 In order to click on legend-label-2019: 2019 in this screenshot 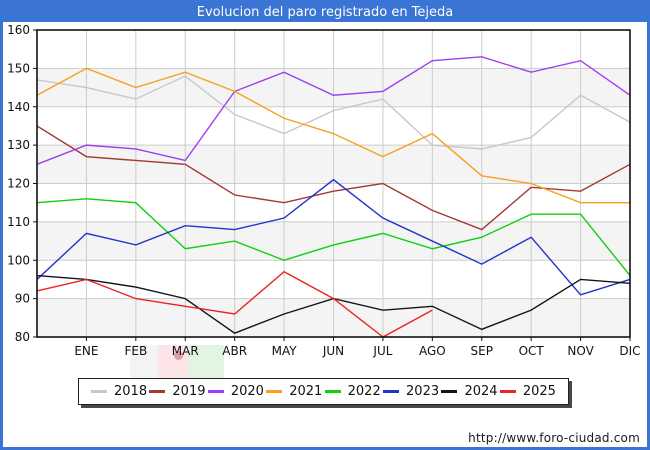, I will do `click(189, 391)`.